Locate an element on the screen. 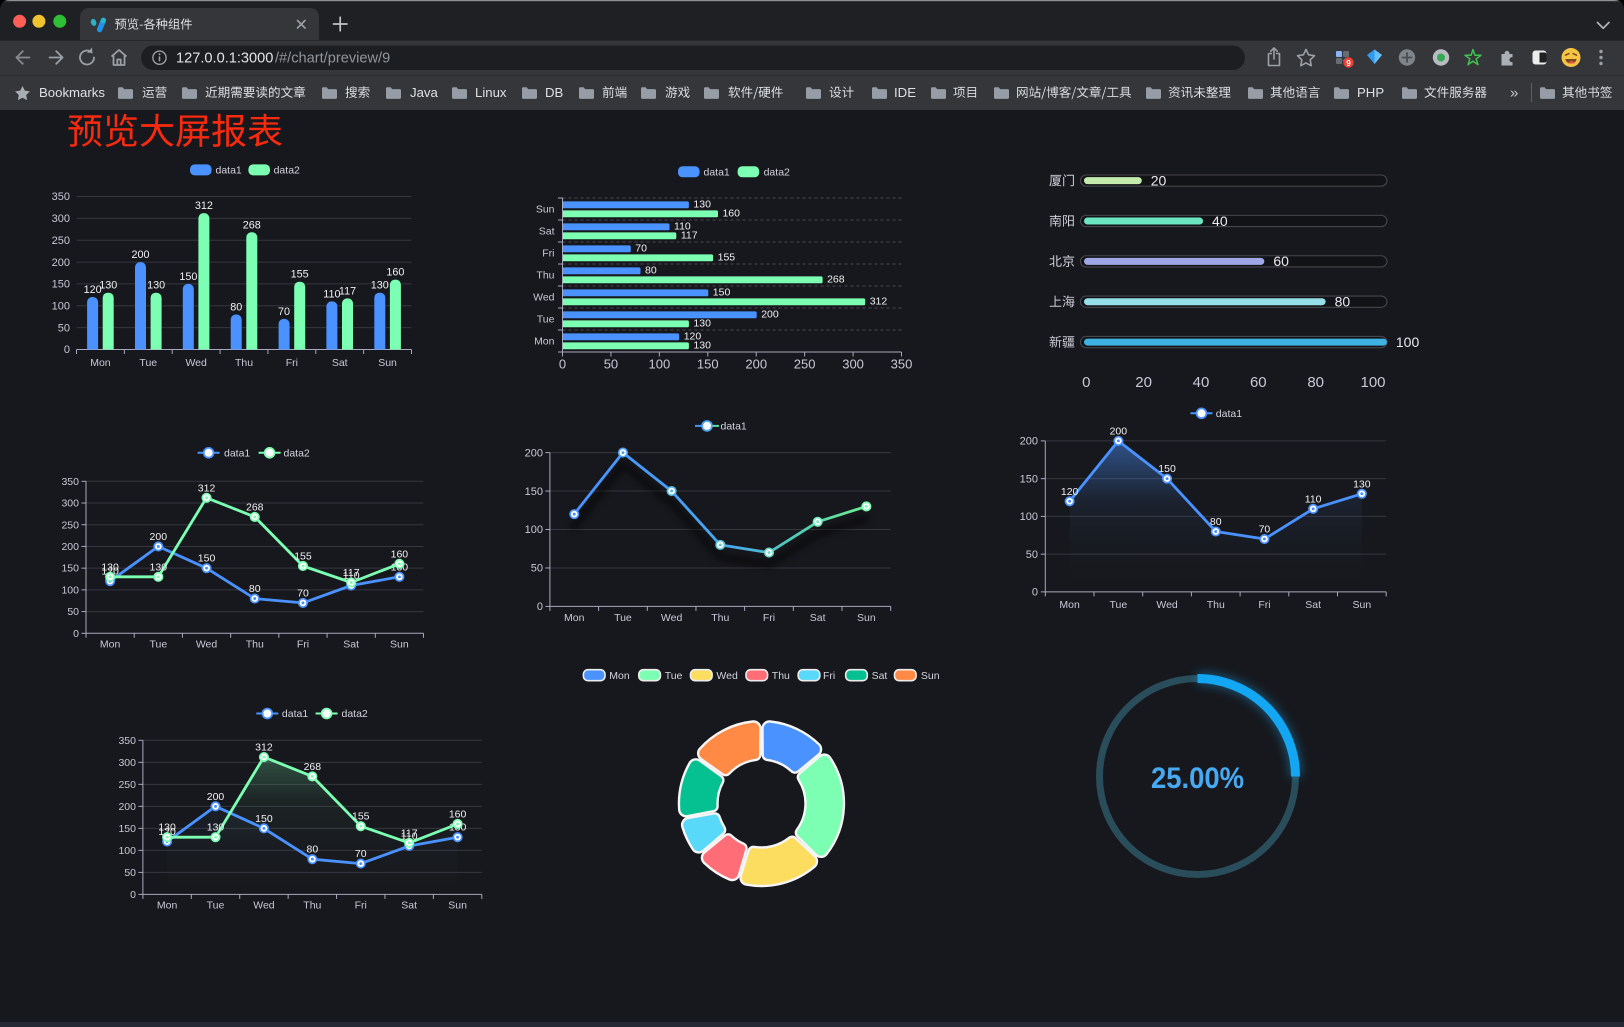 The image size is (1624, 1027). svg-text: Bookmarks is located at coordinates (72, 92).